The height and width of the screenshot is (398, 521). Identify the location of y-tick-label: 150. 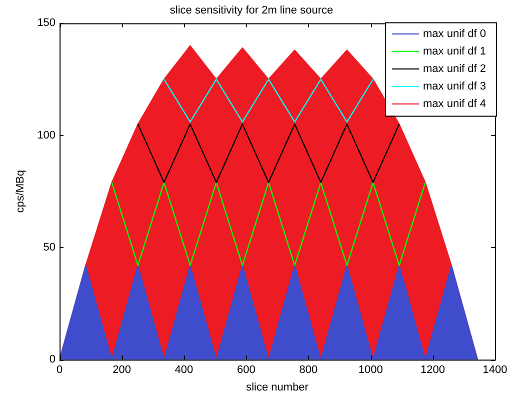
(46, 23).